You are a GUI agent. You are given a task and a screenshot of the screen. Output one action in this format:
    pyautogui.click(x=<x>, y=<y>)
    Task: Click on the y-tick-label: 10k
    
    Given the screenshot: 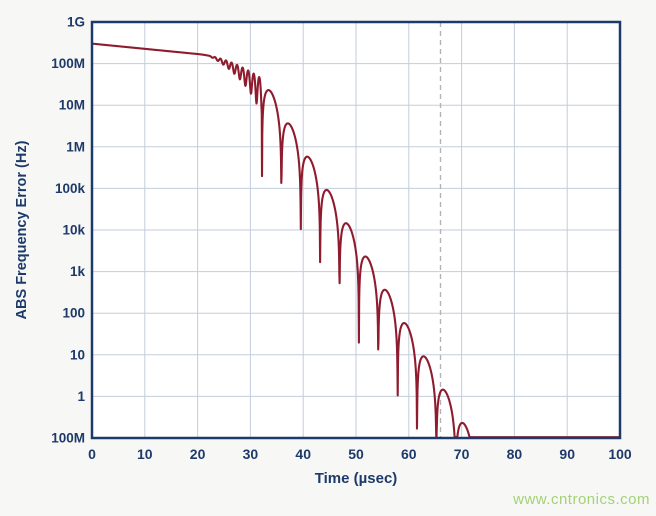 What is the action you would take?
    pyautogui.click(x=73, y=230)
    